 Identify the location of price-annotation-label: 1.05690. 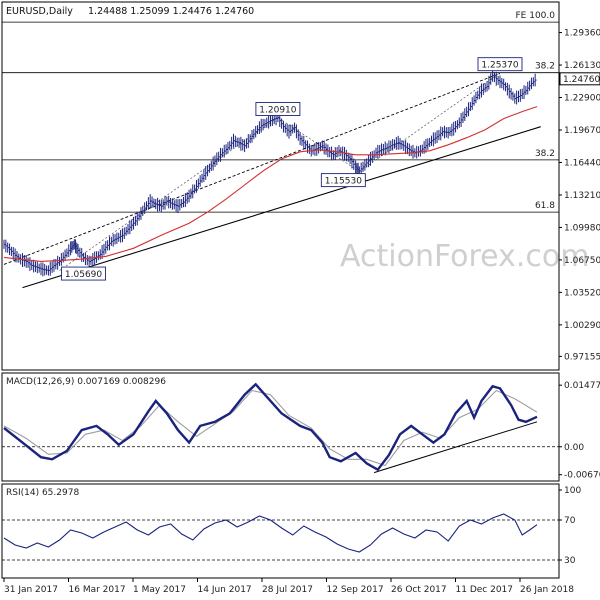
(83, 275).